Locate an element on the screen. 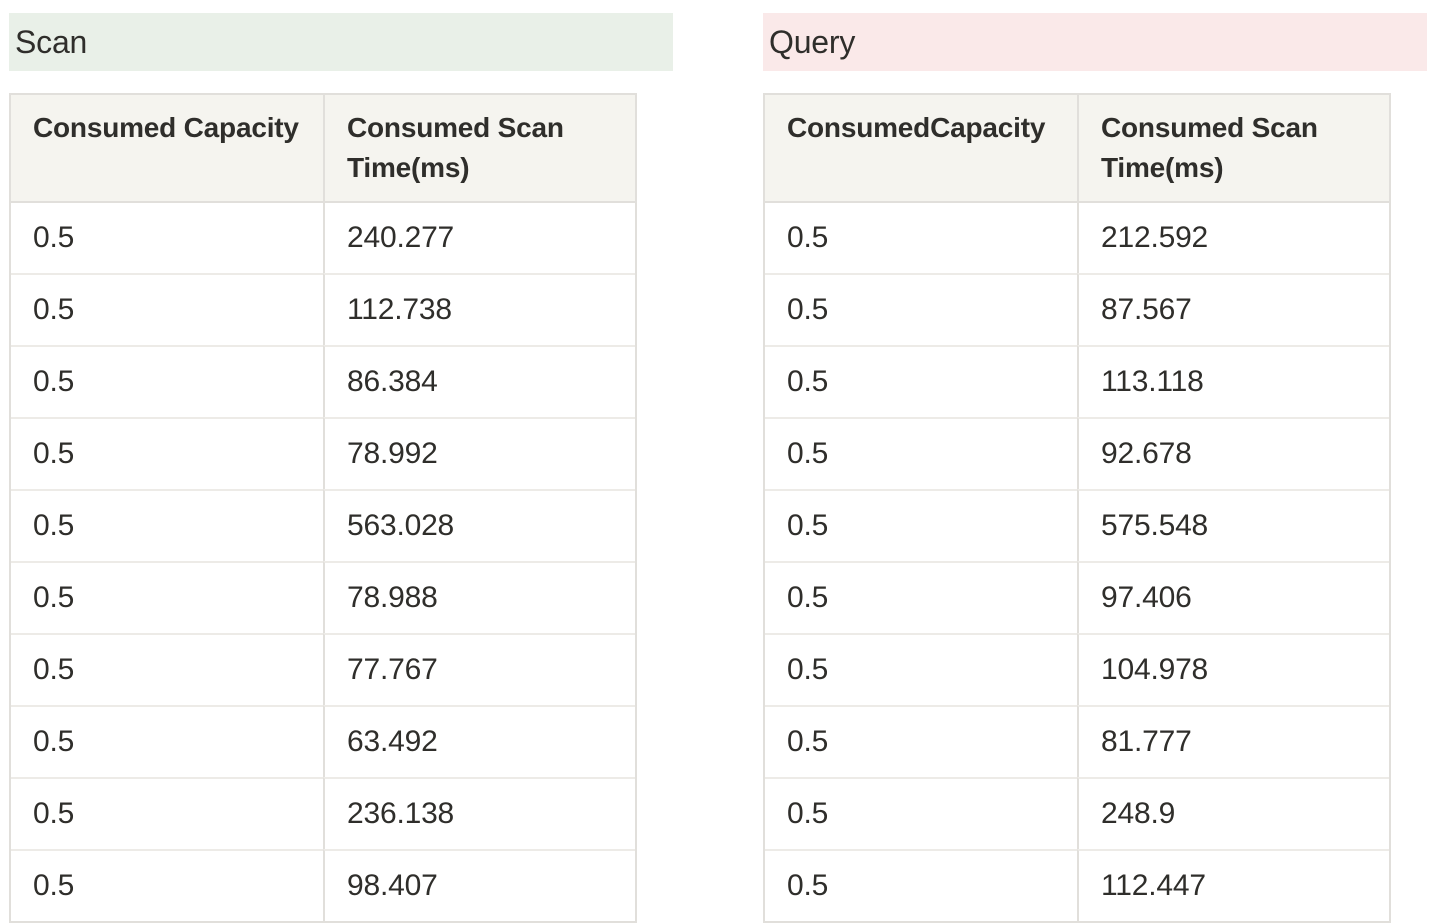 The width and height of the screenshot is (1438, 923). scan-time-cell: 113.118 is located at coordinates (1233, 381).